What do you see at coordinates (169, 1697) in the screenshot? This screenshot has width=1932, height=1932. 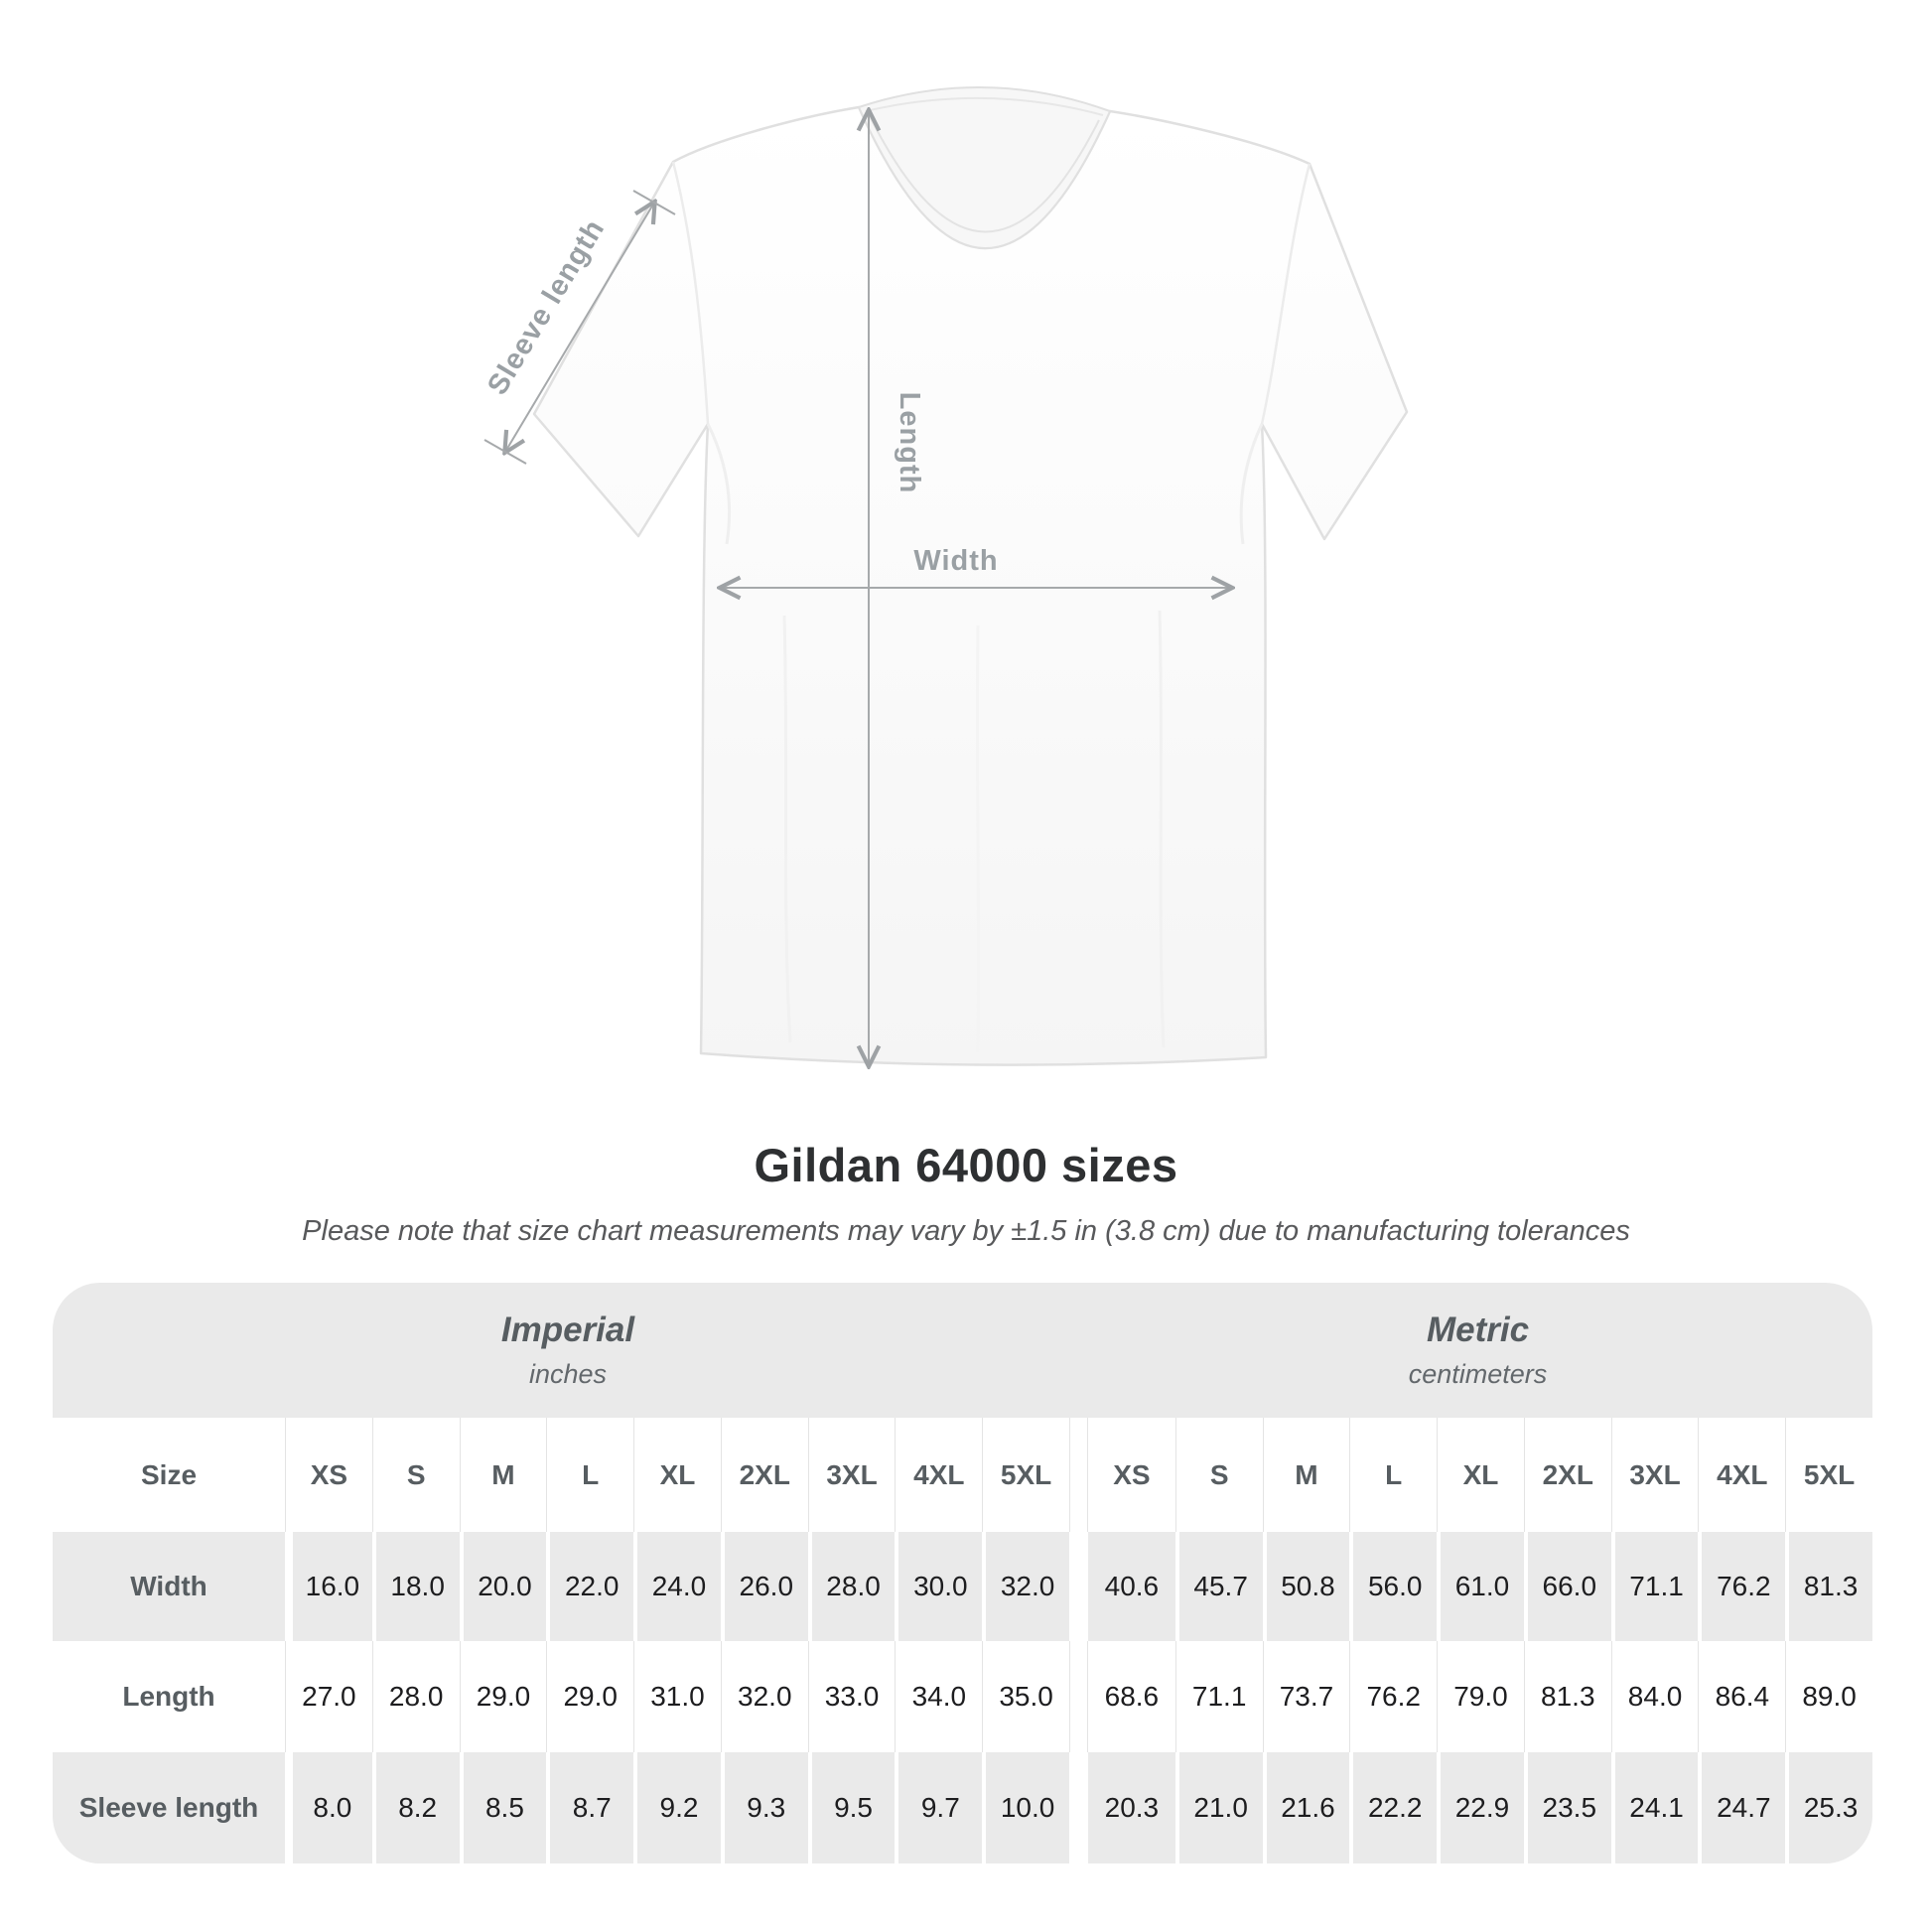 I see `row-label-length: Length` at bounding box center [169, 1697].